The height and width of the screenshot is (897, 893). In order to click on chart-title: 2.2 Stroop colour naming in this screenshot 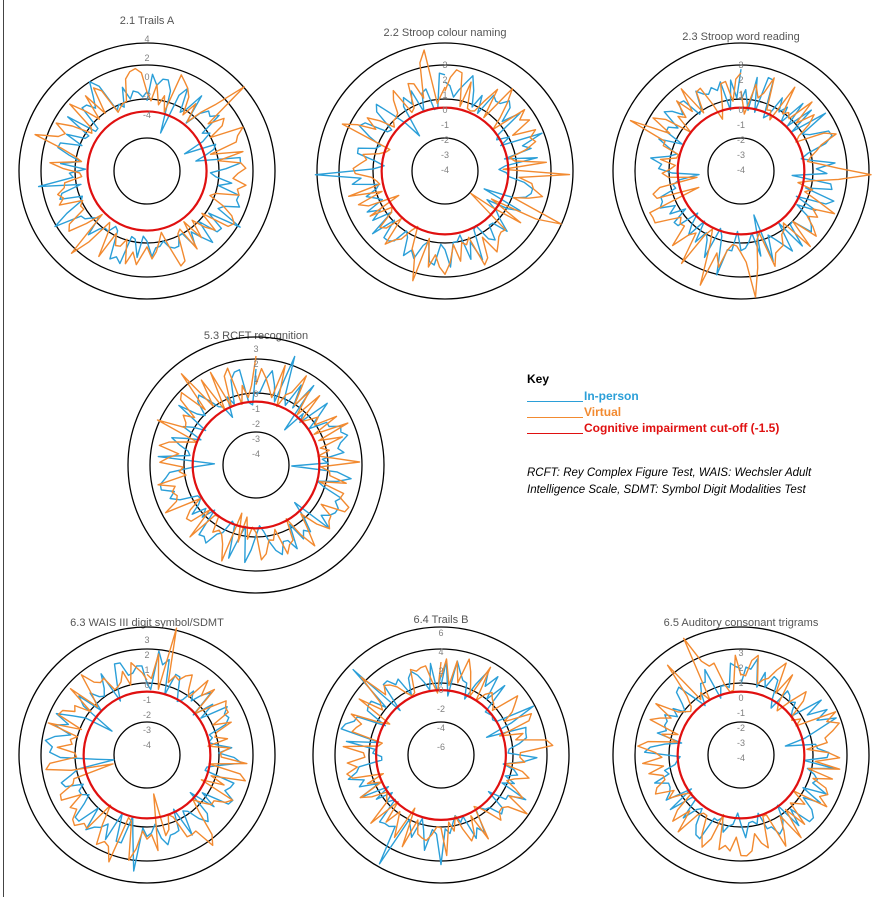, I will do `click(445, 33)`.